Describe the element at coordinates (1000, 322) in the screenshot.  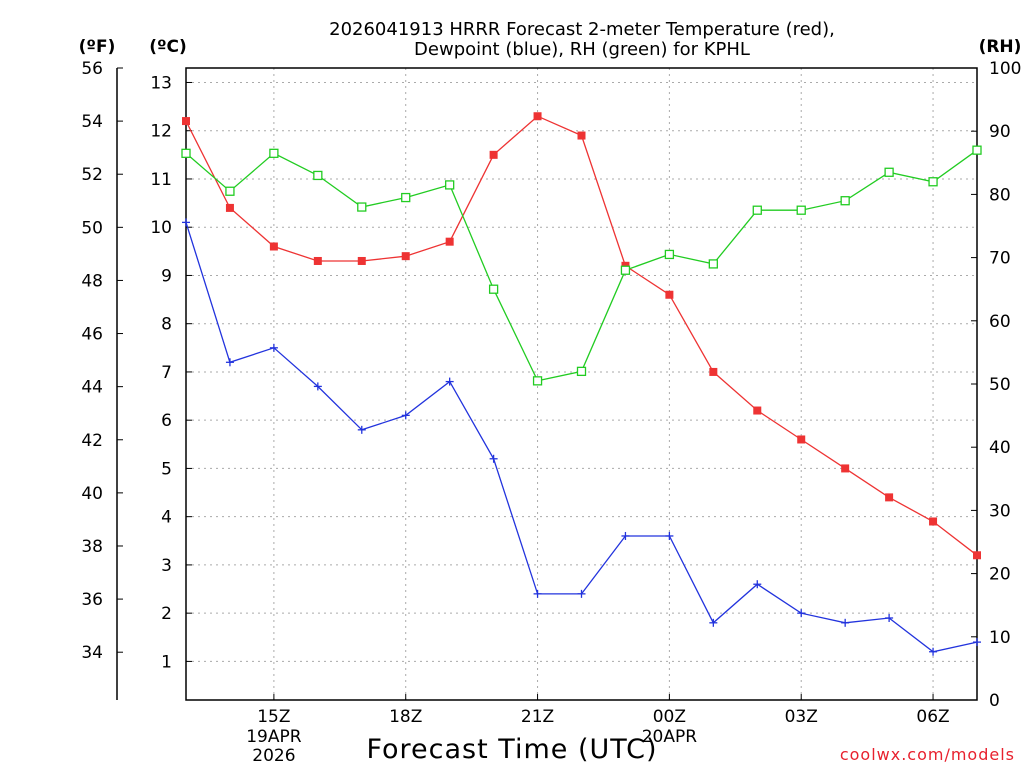
I see `rh-tick-label: 60` at that location.